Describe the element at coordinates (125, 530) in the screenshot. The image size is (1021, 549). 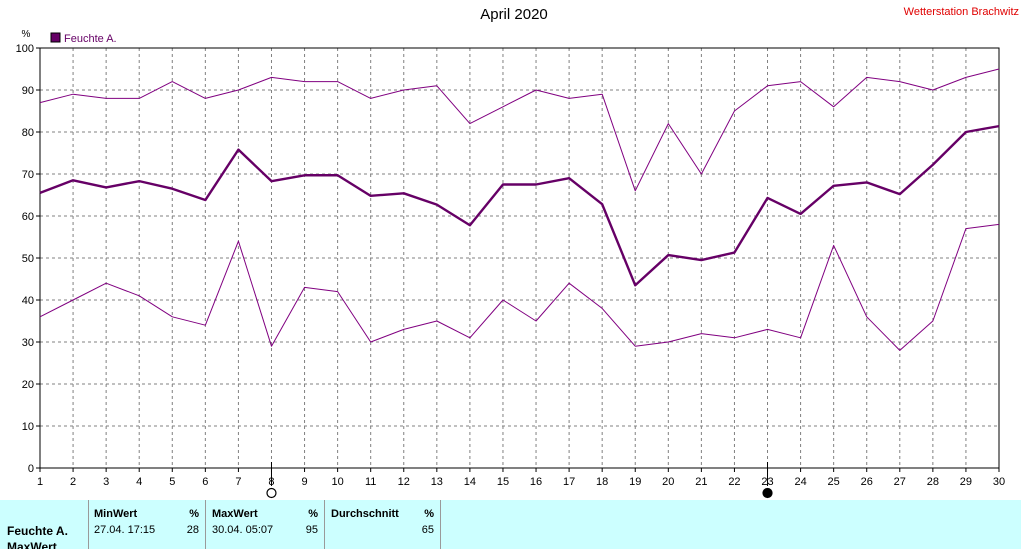
I see `min-time: 27.04. 17:15` at that location.